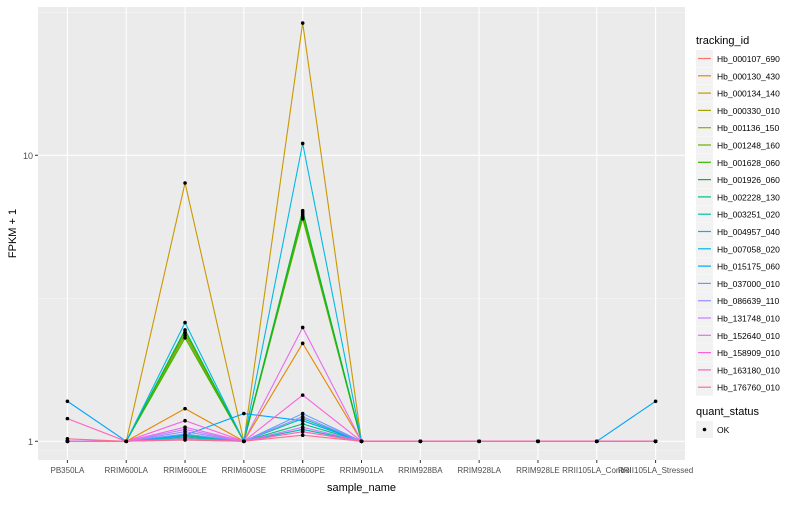 This screenshot has width=800, height=505. I want to click on x-axis-title: sample_name, so click(361, 488).